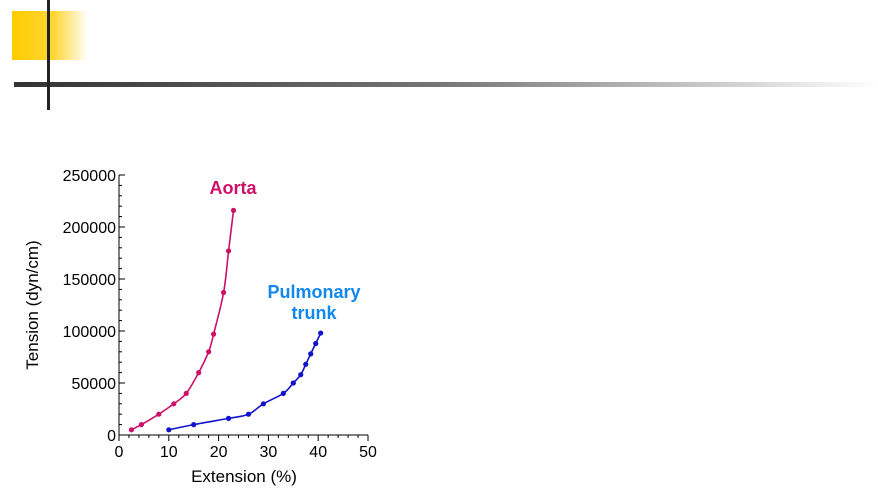  I want to click on y-tick-label: 50000, so click(94, 384).